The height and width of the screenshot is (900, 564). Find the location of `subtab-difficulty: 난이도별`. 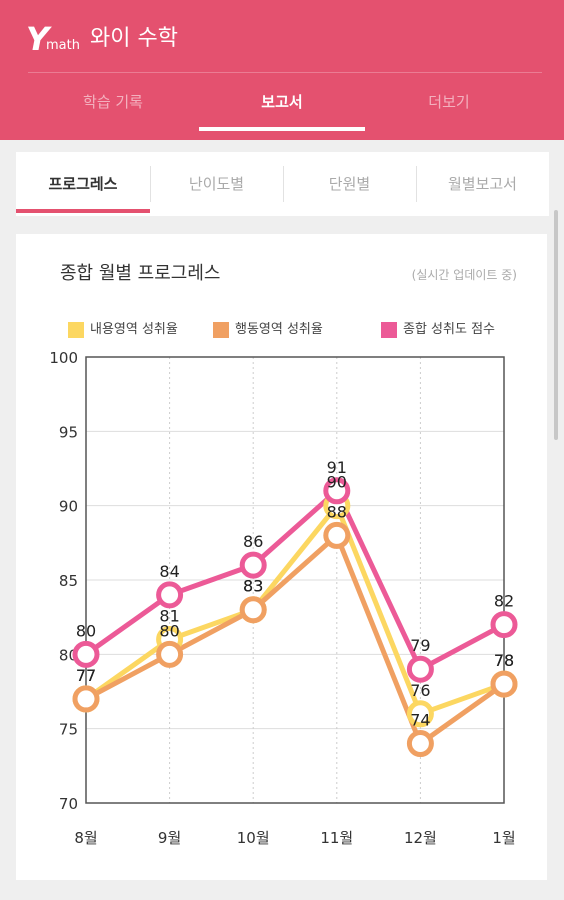

subtab-difficulty: 난이도별 is located at coordinates (216, 184).